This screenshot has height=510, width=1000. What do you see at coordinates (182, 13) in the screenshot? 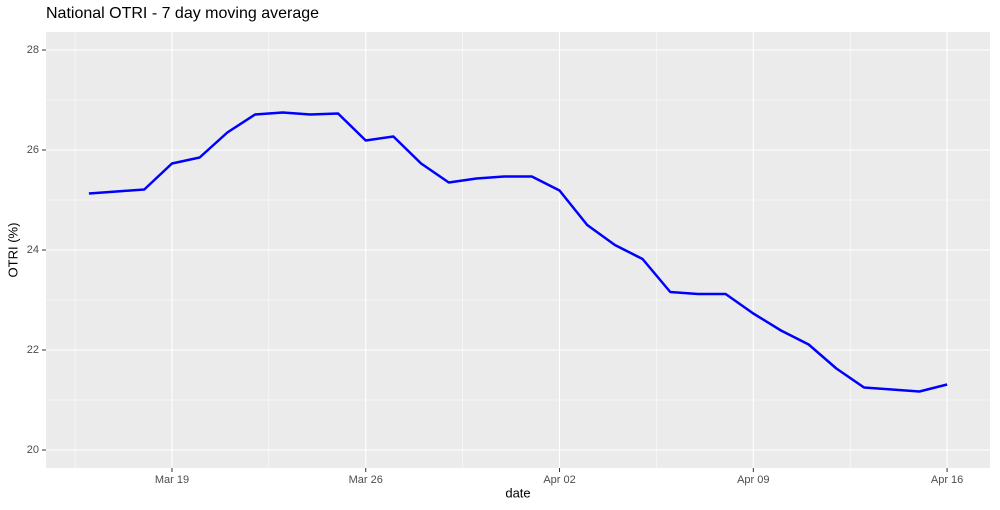
I see `chart-title: National OTRI - 7 day moving average` at bounding box center [182, 13].